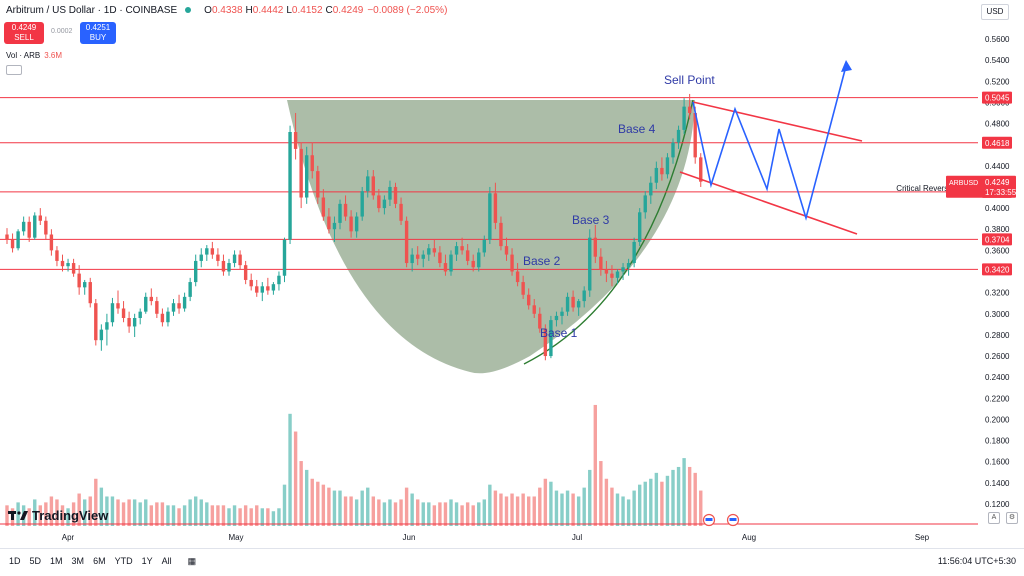 The image size is (1024, 576). I want to click on range-1m: 1M, so click(56, 561).